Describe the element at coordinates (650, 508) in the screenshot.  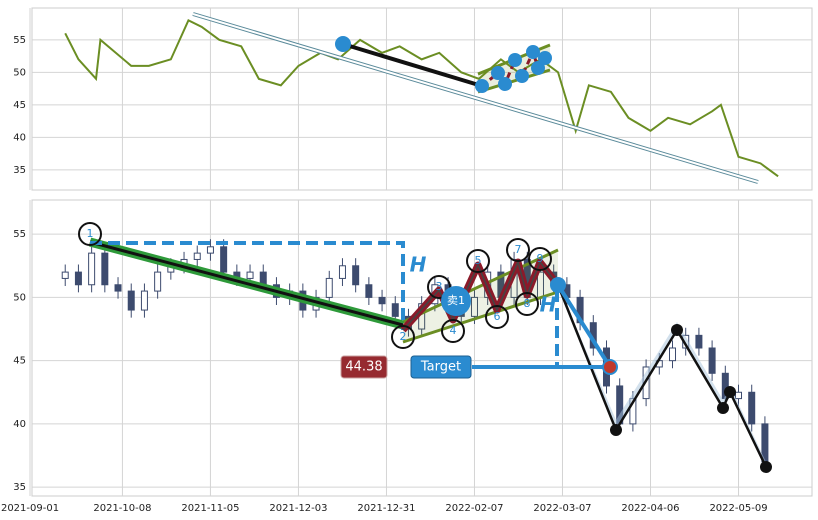
I see `x-tick-label: 2022-04-06` at that location.